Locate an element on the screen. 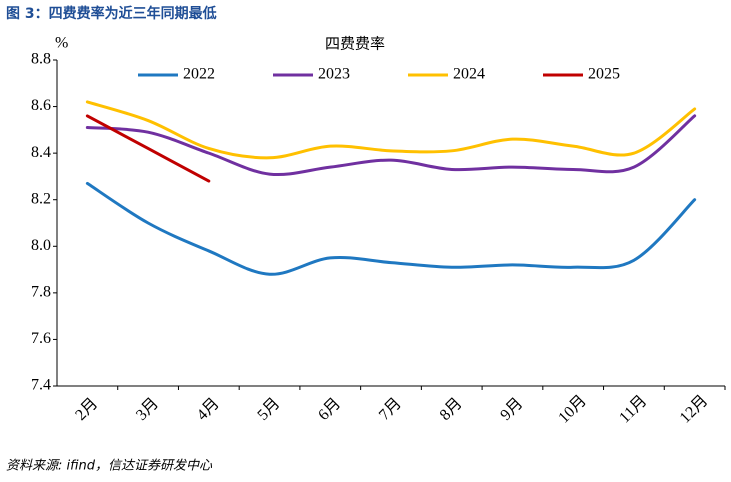 This screenshot has width=731, height=482. x-tick-label: 11月 is located at coordinates (633, 409).